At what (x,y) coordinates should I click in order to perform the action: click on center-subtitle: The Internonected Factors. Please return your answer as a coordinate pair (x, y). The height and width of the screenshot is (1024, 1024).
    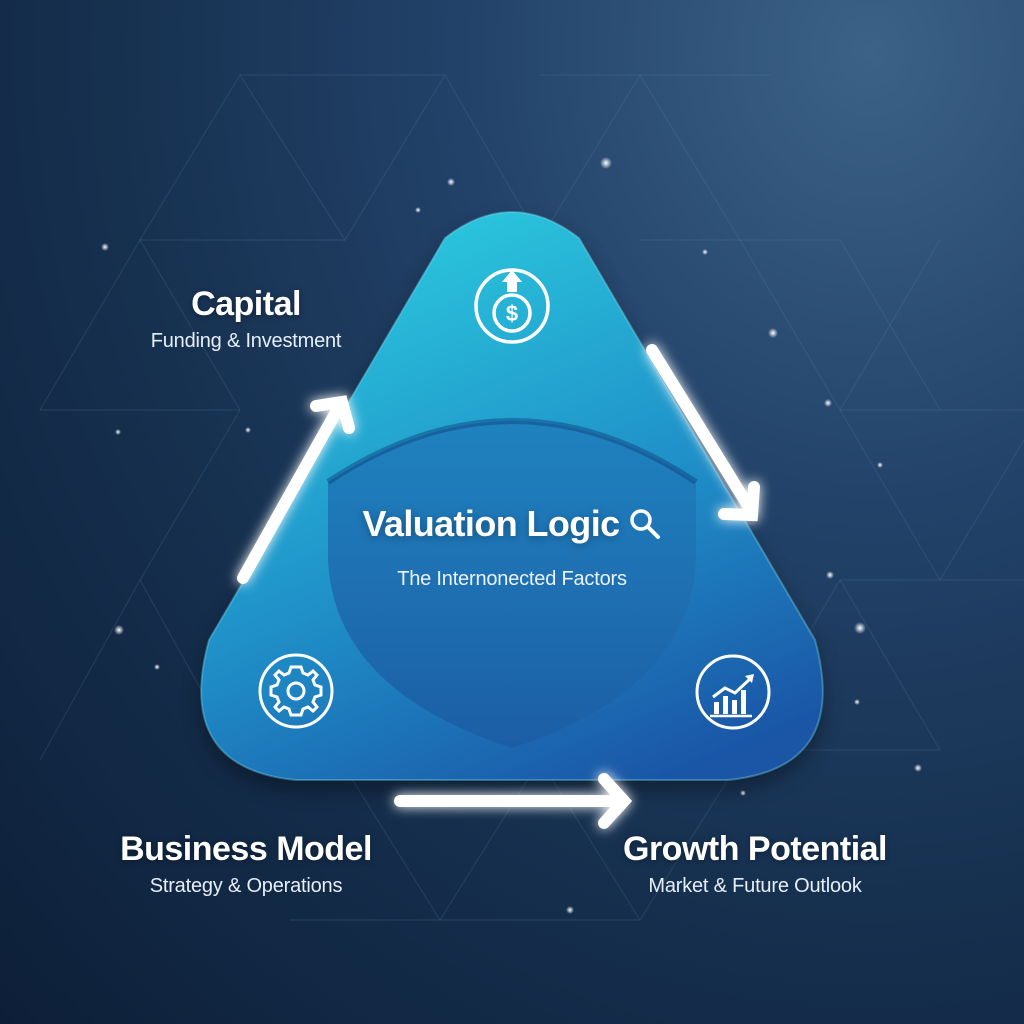
    Looking at the image, I should click on (512, 579).